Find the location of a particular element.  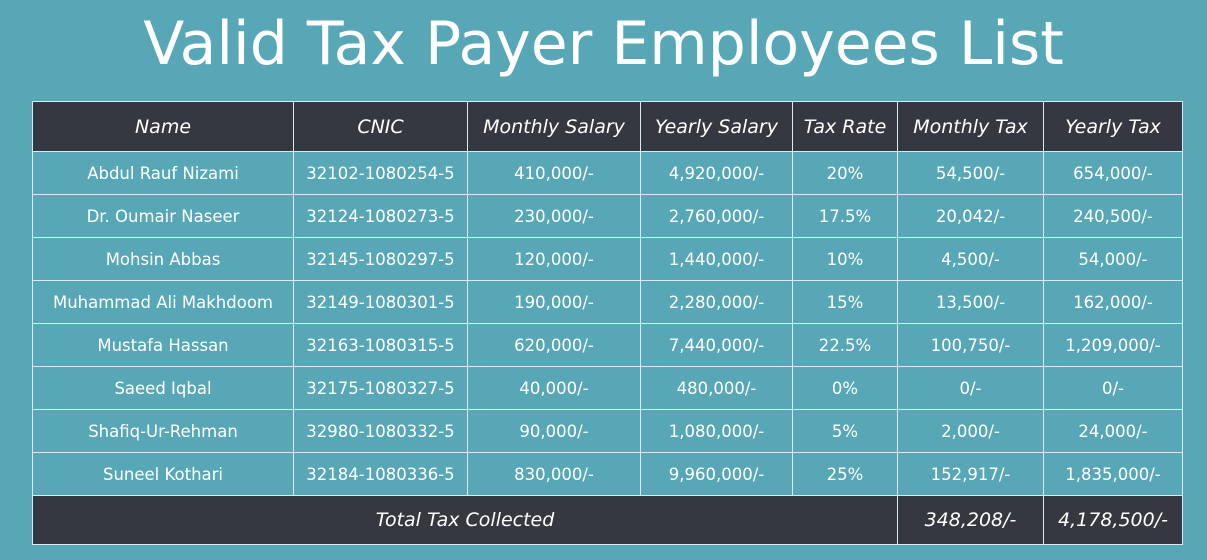

cell-monthly-salary: 230,000/- is located at coordinates (554, 216).